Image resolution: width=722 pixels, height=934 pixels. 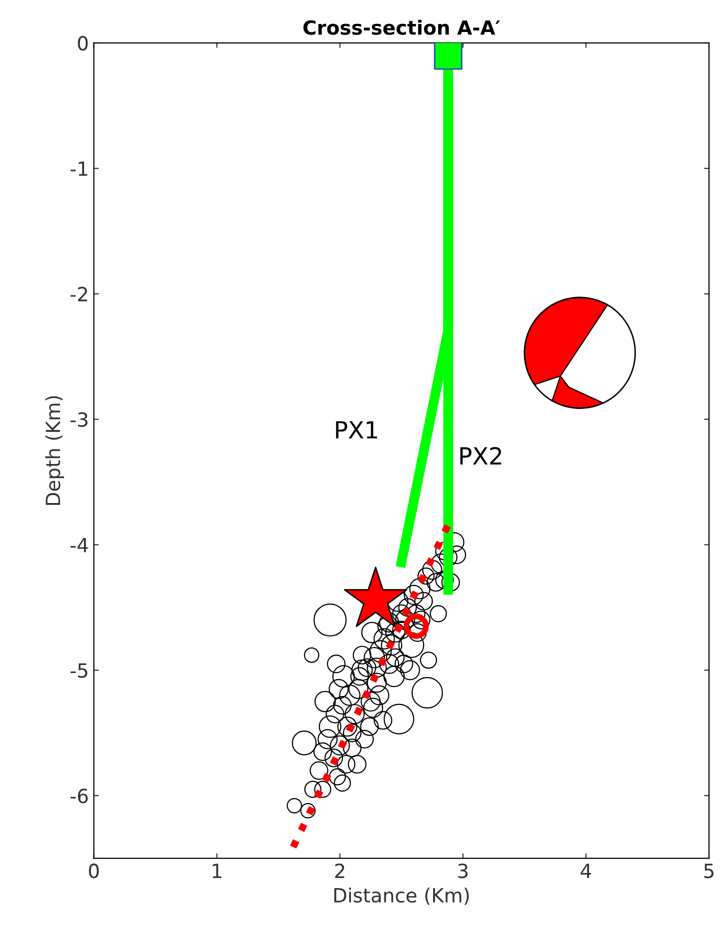 I want to click on x-axis-title: Distance (Km), so click(x=401, y=896).